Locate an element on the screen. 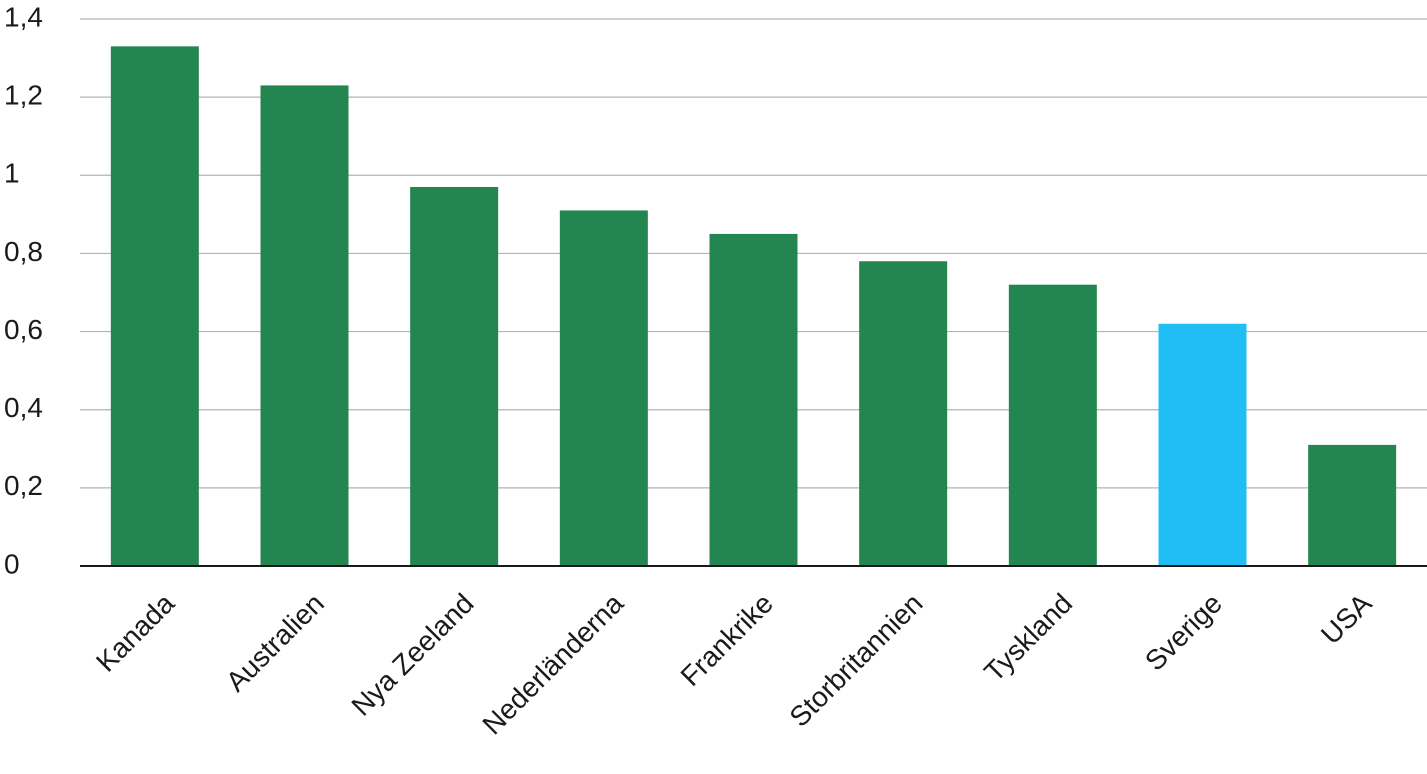 This screenshot has height=774, width=1427. y-tick-label: 0 is located at coordinates (12, 563).